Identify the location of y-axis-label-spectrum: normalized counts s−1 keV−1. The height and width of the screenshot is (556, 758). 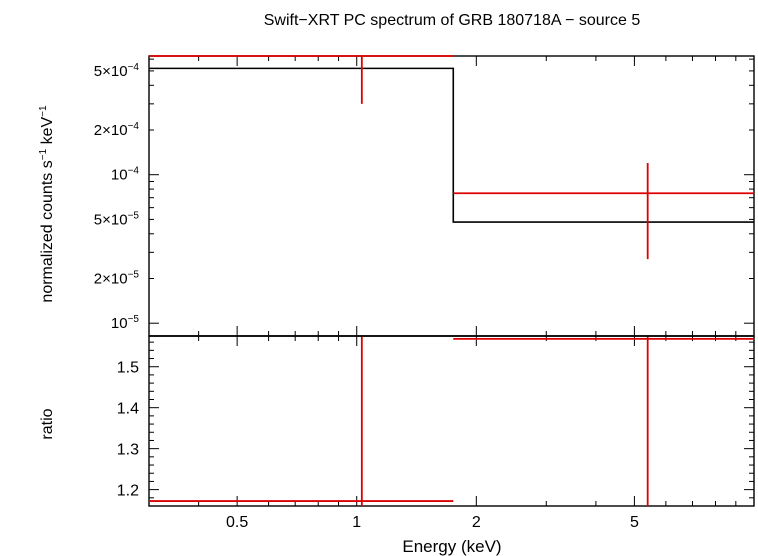
(47, 204).